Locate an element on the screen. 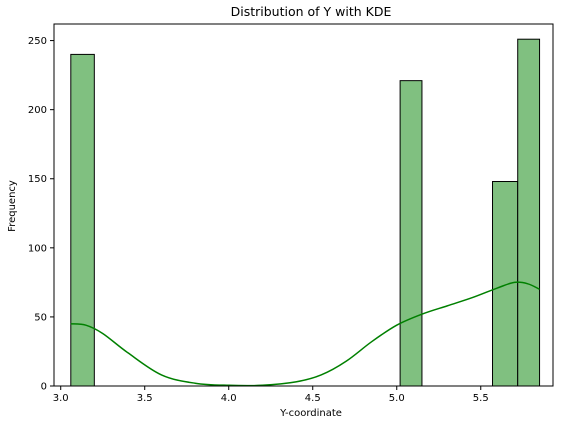  chart-title: Distribution of Y with KDE is located at coordinates (311, 11).